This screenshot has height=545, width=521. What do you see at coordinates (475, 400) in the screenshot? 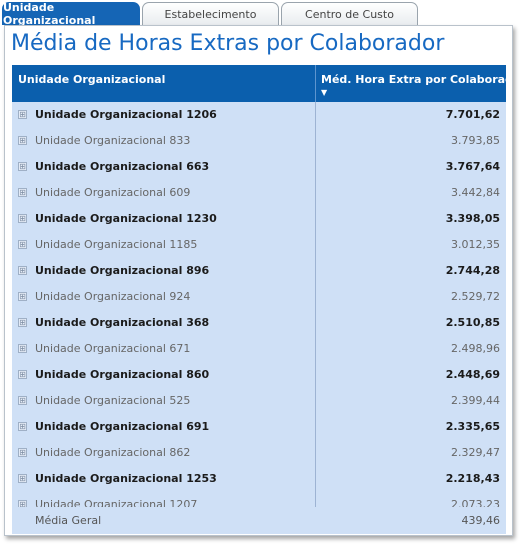
I see `row-value: 2.399,44` at bounding box center [475, 400].